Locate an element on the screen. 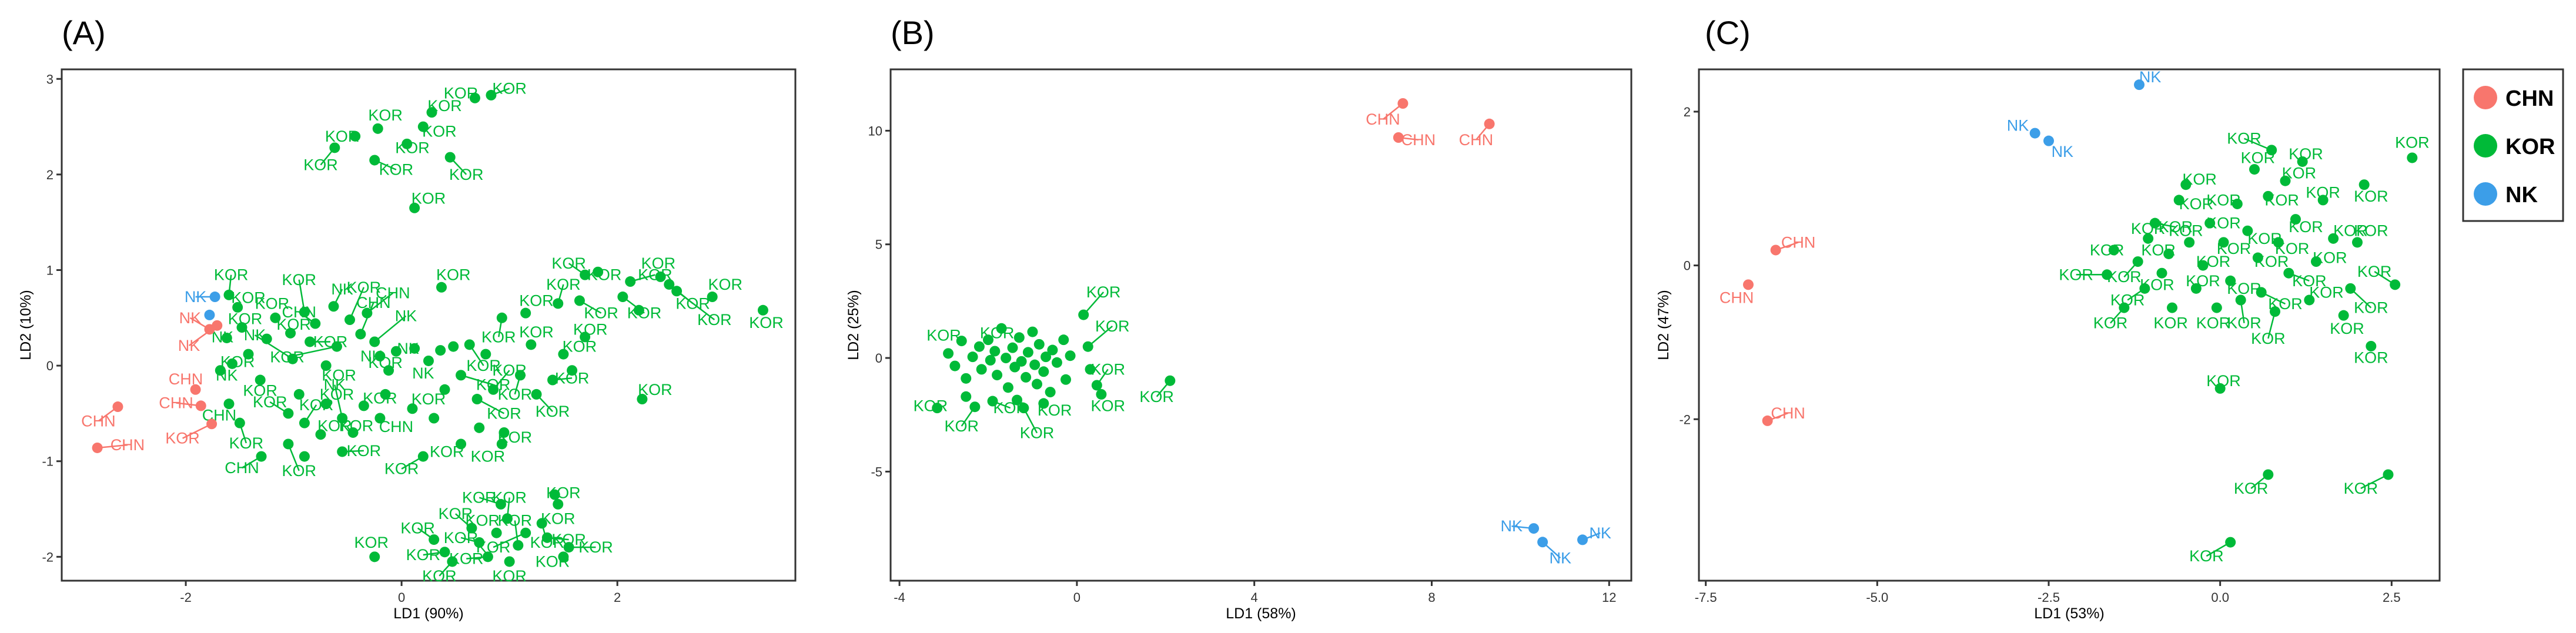 The width and height of the screenshot is (2576, 633). y-tick-label: -2 is located at coordinates (47, 557).